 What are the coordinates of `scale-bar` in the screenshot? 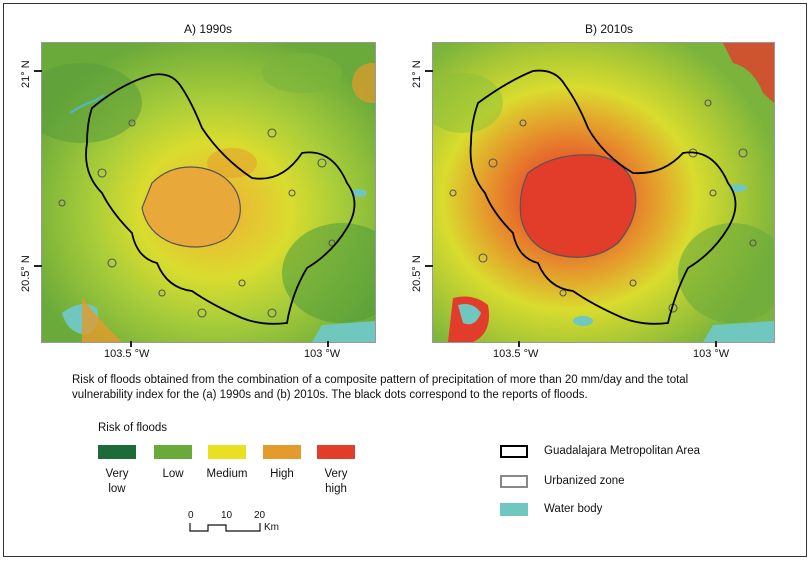 It's located at (225, 527).